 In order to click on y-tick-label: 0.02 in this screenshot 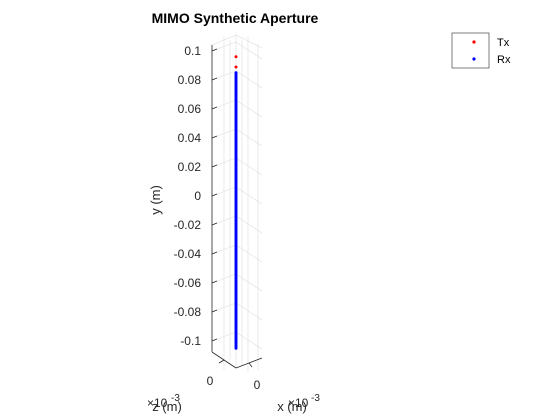, I will do `click(190, 167)`.